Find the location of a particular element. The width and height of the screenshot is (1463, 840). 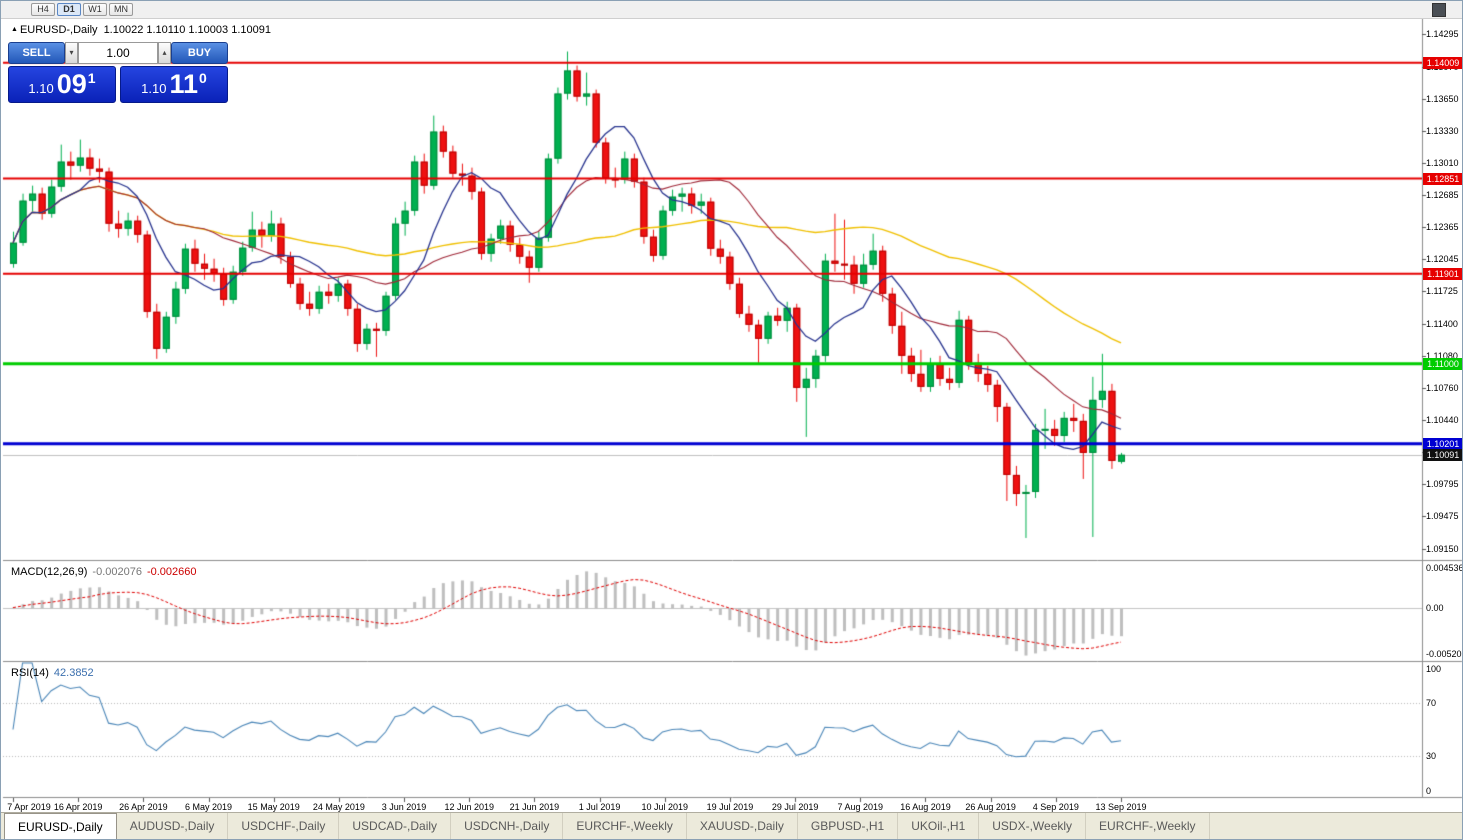

macd-indicator-label: MACD(12,26,9) -0.002076 -0.002660 is located at coordinates (104, 572).